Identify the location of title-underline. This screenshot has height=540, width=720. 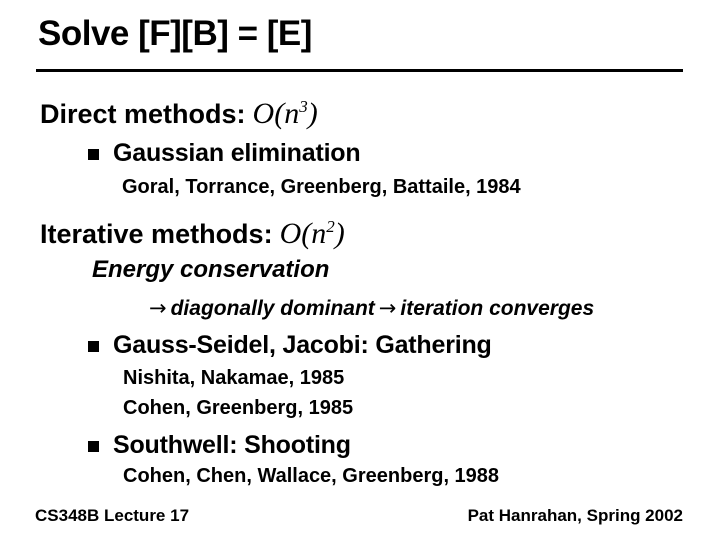
(359, 70).